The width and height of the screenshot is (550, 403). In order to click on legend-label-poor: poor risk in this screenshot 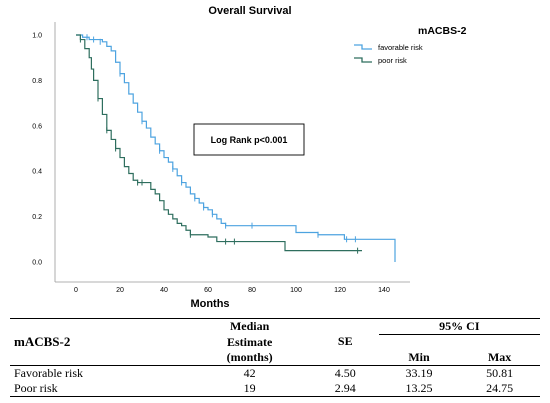, I will do `click(392, 60)`.